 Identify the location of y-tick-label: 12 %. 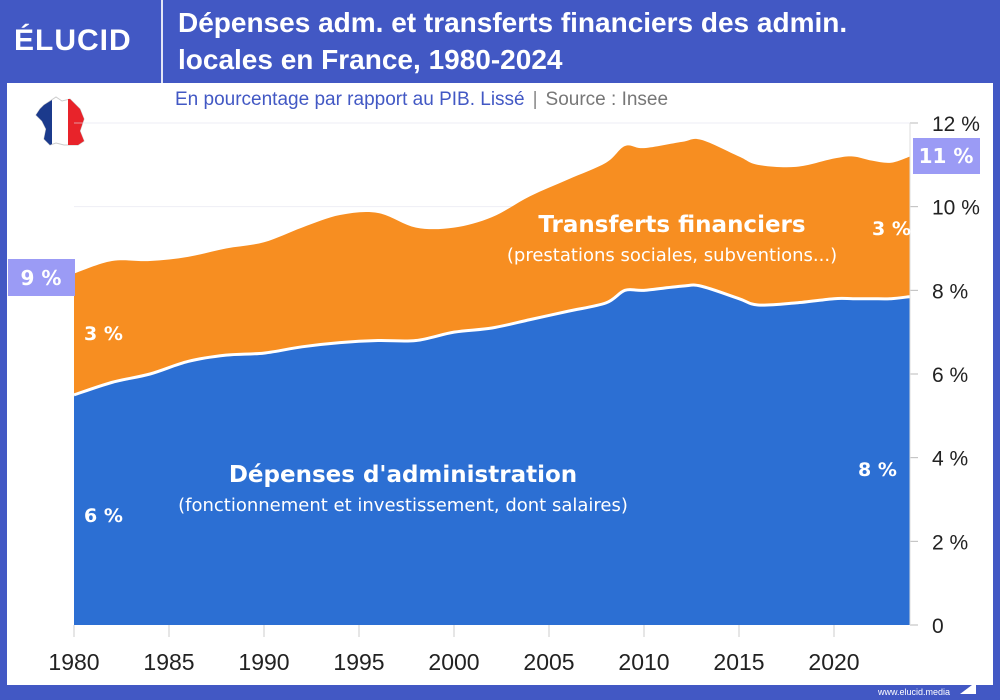
(956, 124).